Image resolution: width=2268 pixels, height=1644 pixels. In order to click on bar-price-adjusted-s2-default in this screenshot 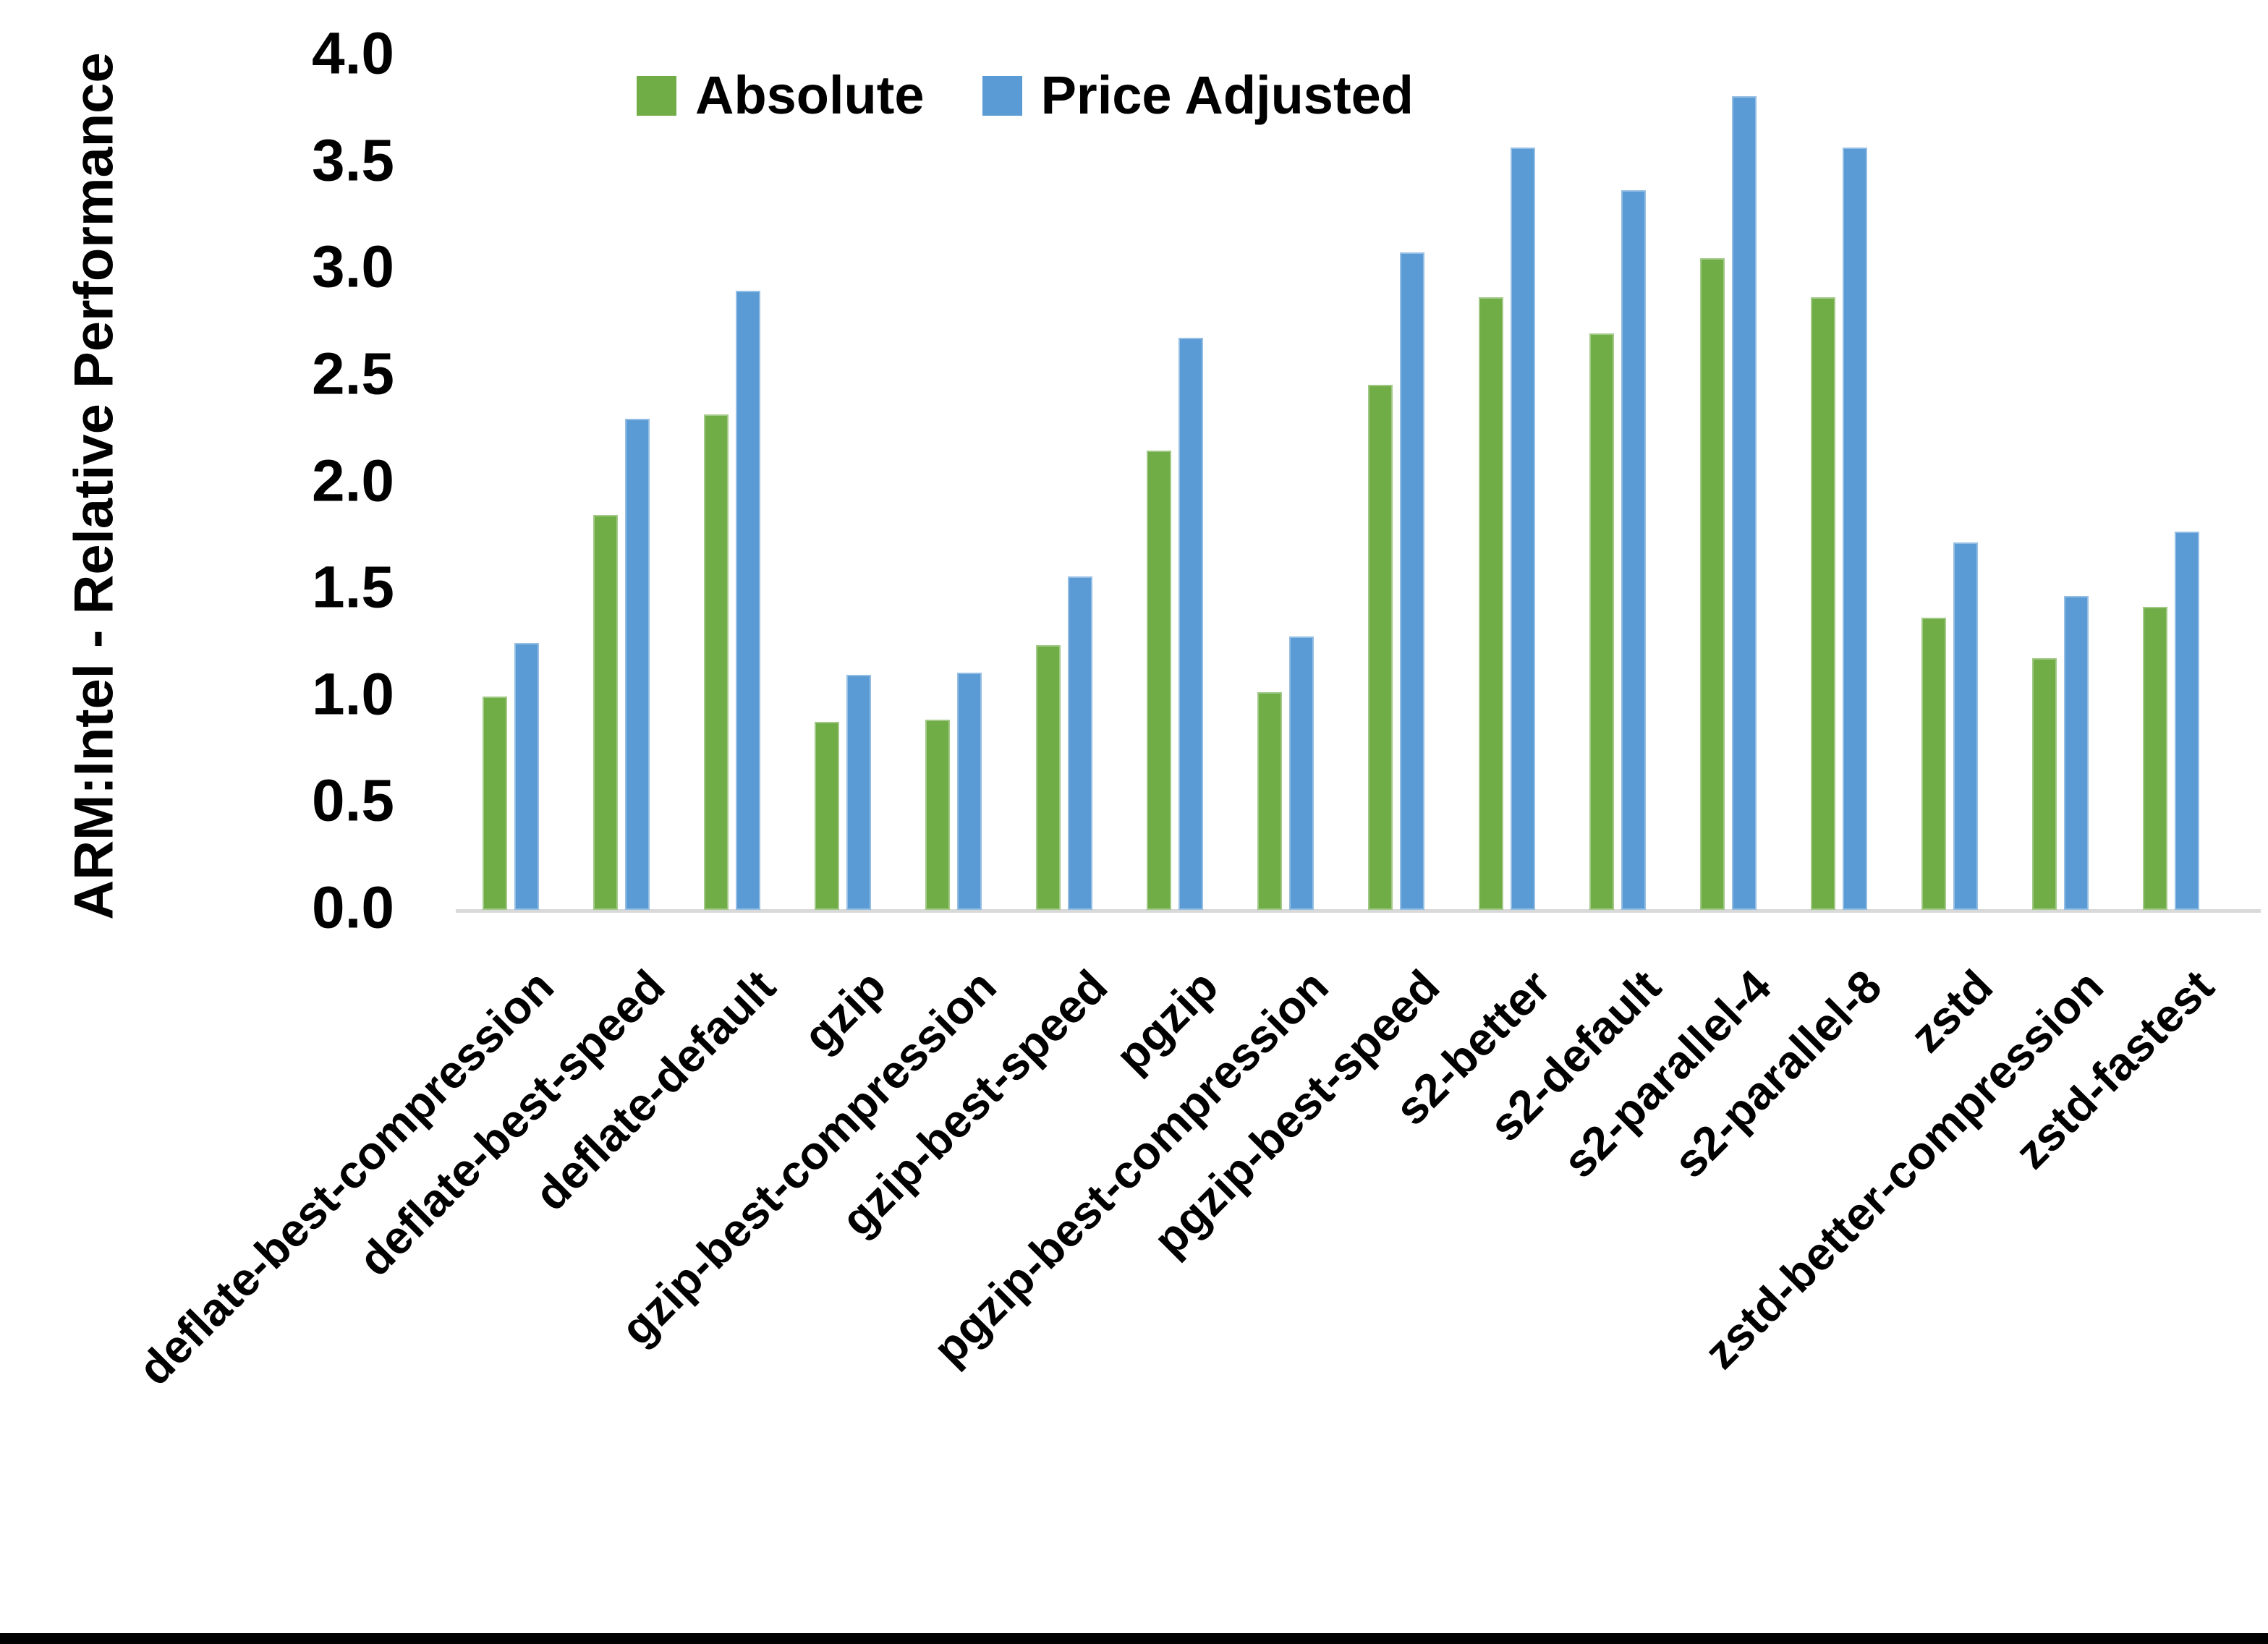, I will do `click(1633, 550)`.